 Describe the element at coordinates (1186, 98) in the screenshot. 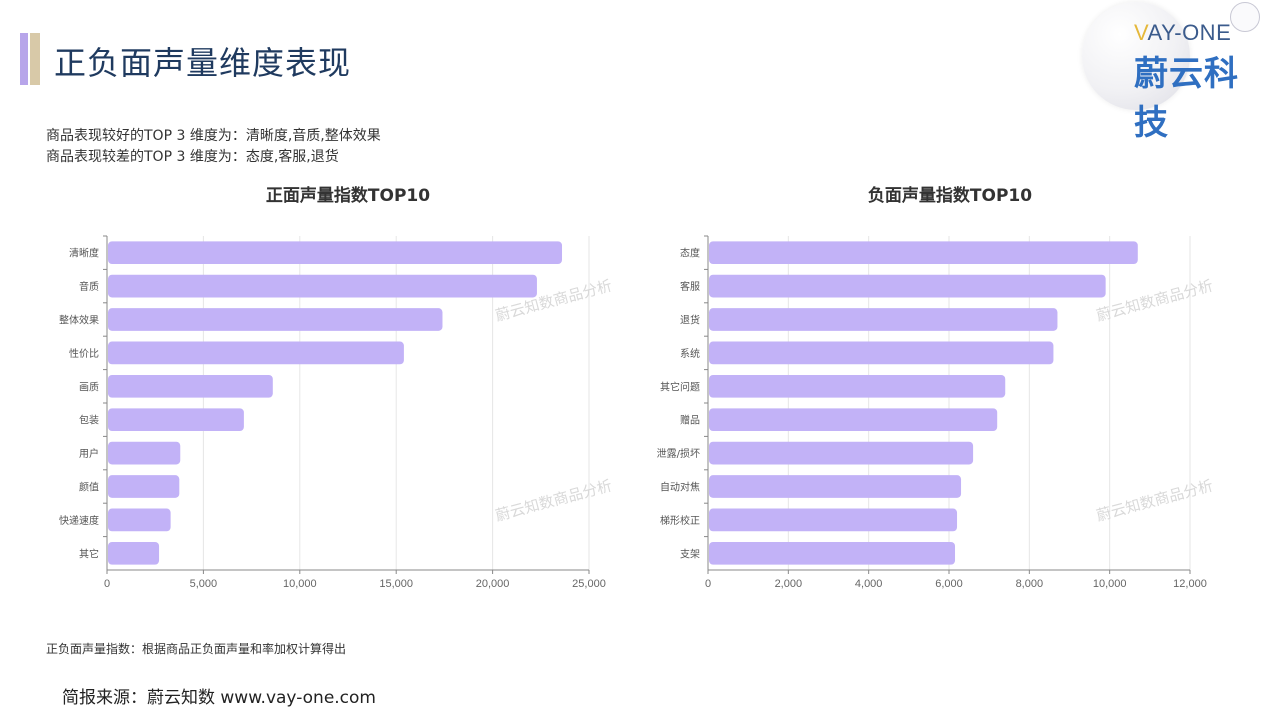

I see `logo-chinese-text: 蔚云科技` at that location.